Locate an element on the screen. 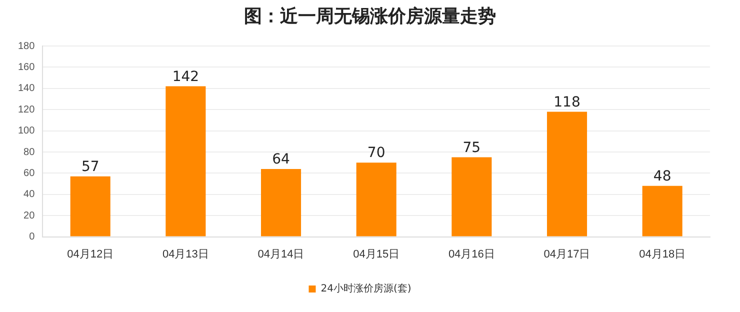 Image resolution: width=740 pixels, height=312 pixels. x-tick-label: 04月16日 is located at coordinates (471, 254).